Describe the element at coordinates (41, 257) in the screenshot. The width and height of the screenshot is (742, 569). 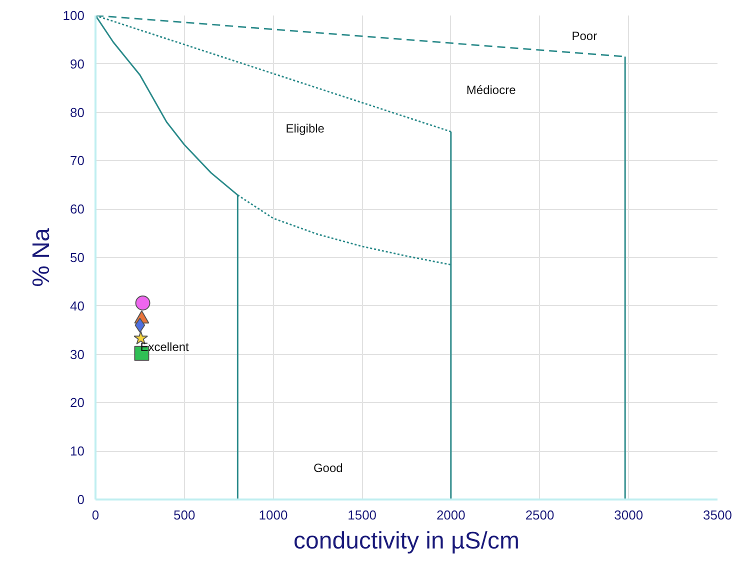
I see `y-axis-title: % Na` at that location.